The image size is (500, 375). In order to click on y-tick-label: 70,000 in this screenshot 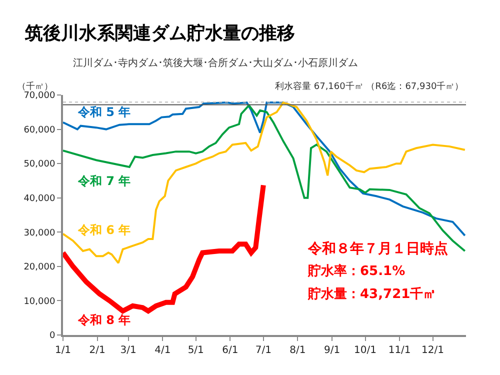, I will do `click(40, 96)`.